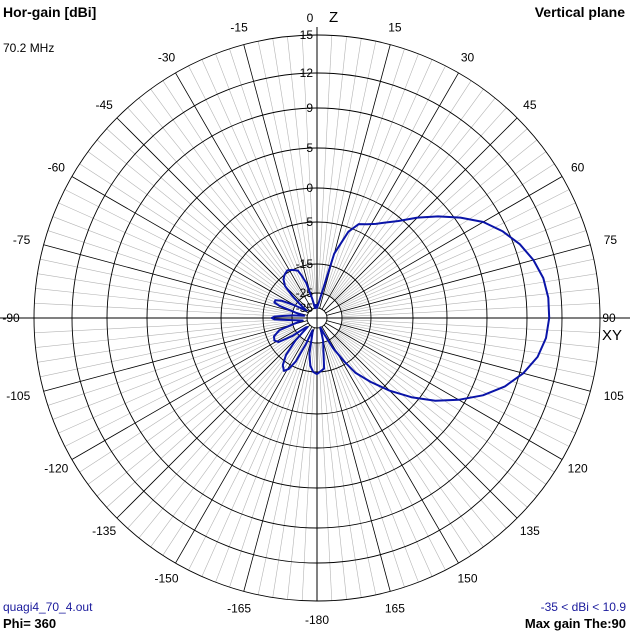 This screenshot has height=634, width=630. What do you see at coordinates (583, 607) in the screenshot?
I see `gain-range-label: -35 < dBi < 10.9` at bounding box center [583, 607].